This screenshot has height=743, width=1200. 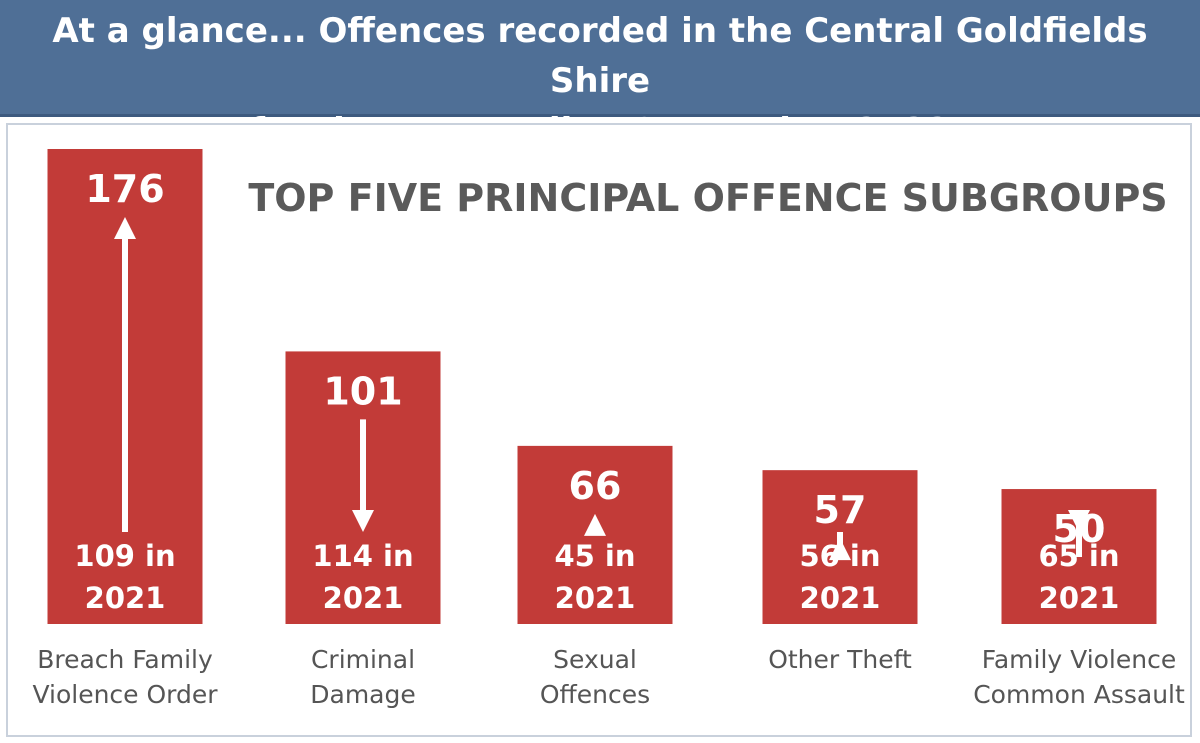 What do you see at coordinates (363, 659) in the screenshot?
I see `category-label-1-0: Criminal` at bounding box center [363, 659].